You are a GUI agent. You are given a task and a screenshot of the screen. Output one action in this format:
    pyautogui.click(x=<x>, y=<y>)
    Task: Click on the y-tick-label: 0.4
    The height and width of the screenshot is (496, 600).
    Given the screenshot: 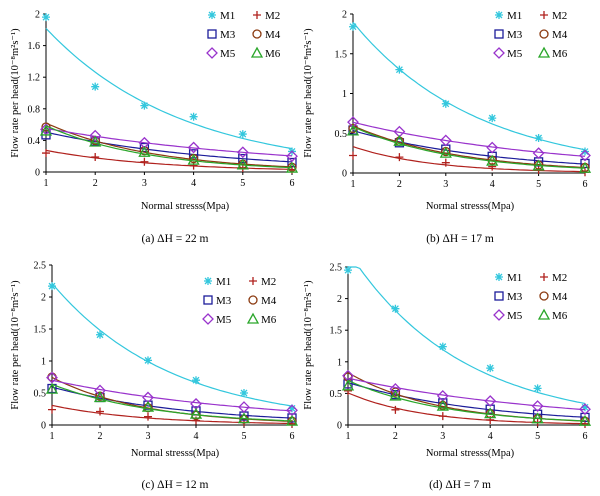 What is the action you would take?
    pyautogui.click(x=34, y=141)
    